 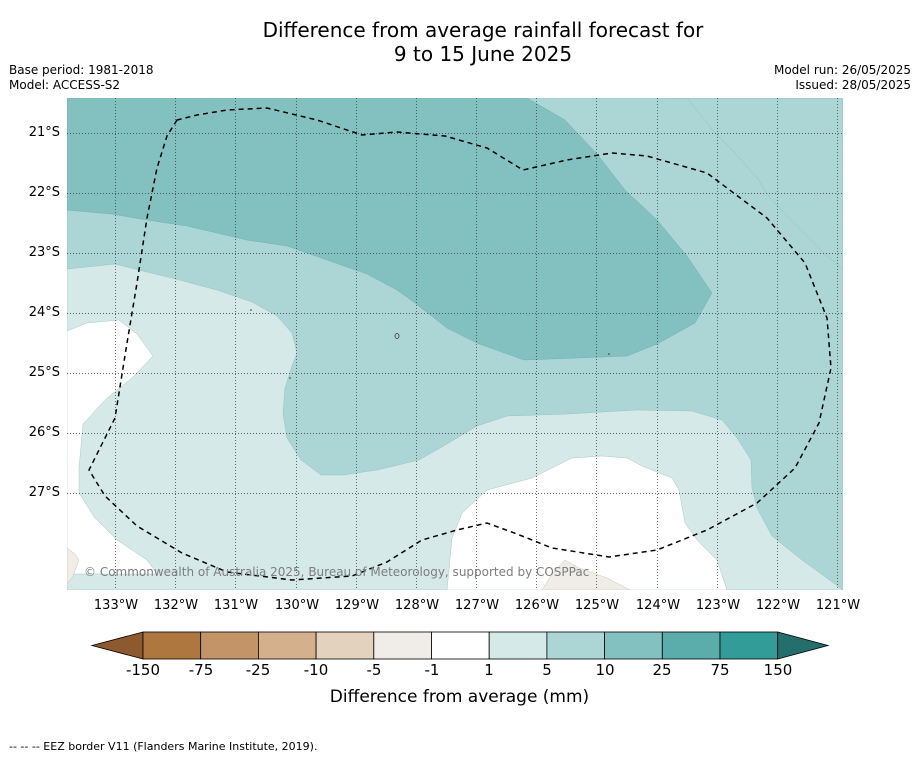 I want to click on colorbar-label: -10, so click(x=316, y=670).